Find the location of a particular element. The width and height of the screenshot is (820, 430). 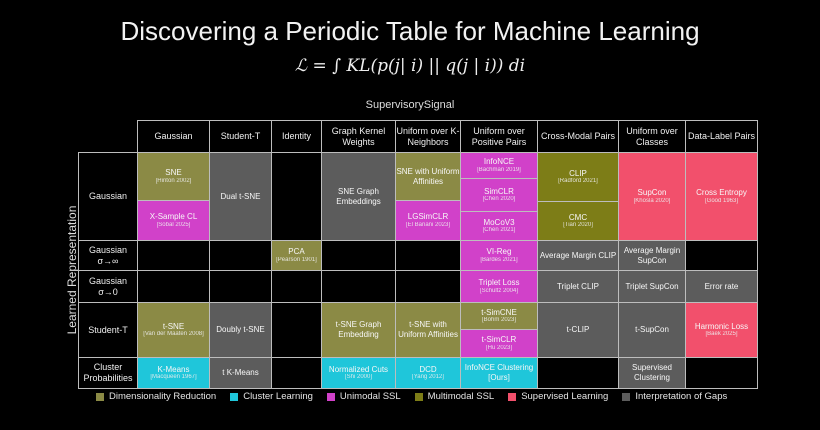

method-name: Error rate is located at coordinates (721, 286).